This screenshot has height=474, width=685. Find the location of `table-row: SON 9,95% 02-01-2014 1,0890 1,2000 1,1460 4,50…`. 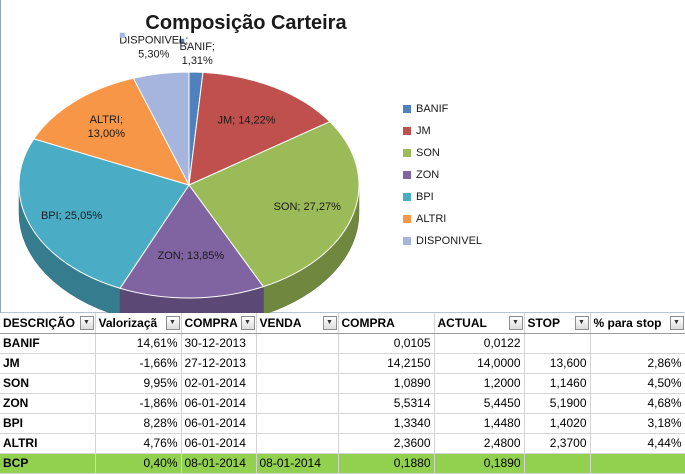

table-row: SON 9,95% 02-01-2014 1,0890 1,2000 1,1460 4,50… is located at coordinates (342, 383).